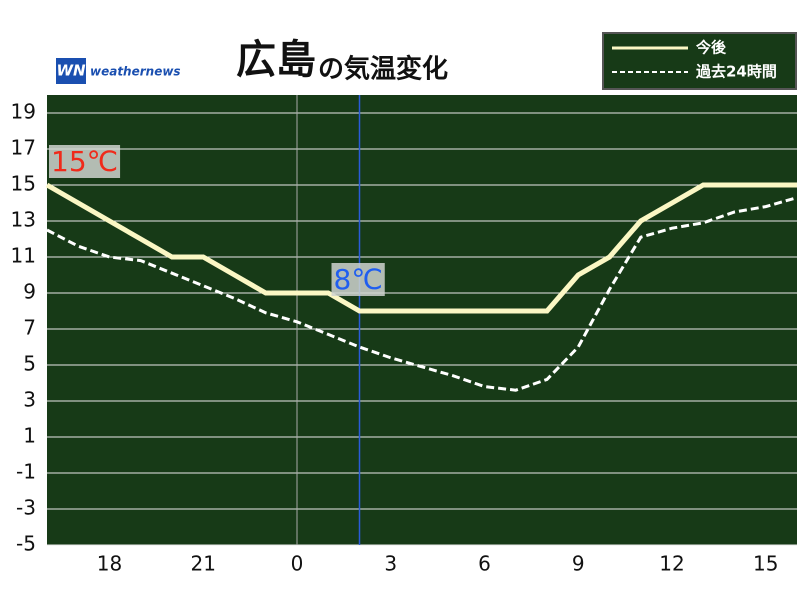 This screenshot has width=800, height=600. Describe the element at coordinates (736, 72) in the screenshot. I see `legend-label: 過去24時間` at that location.